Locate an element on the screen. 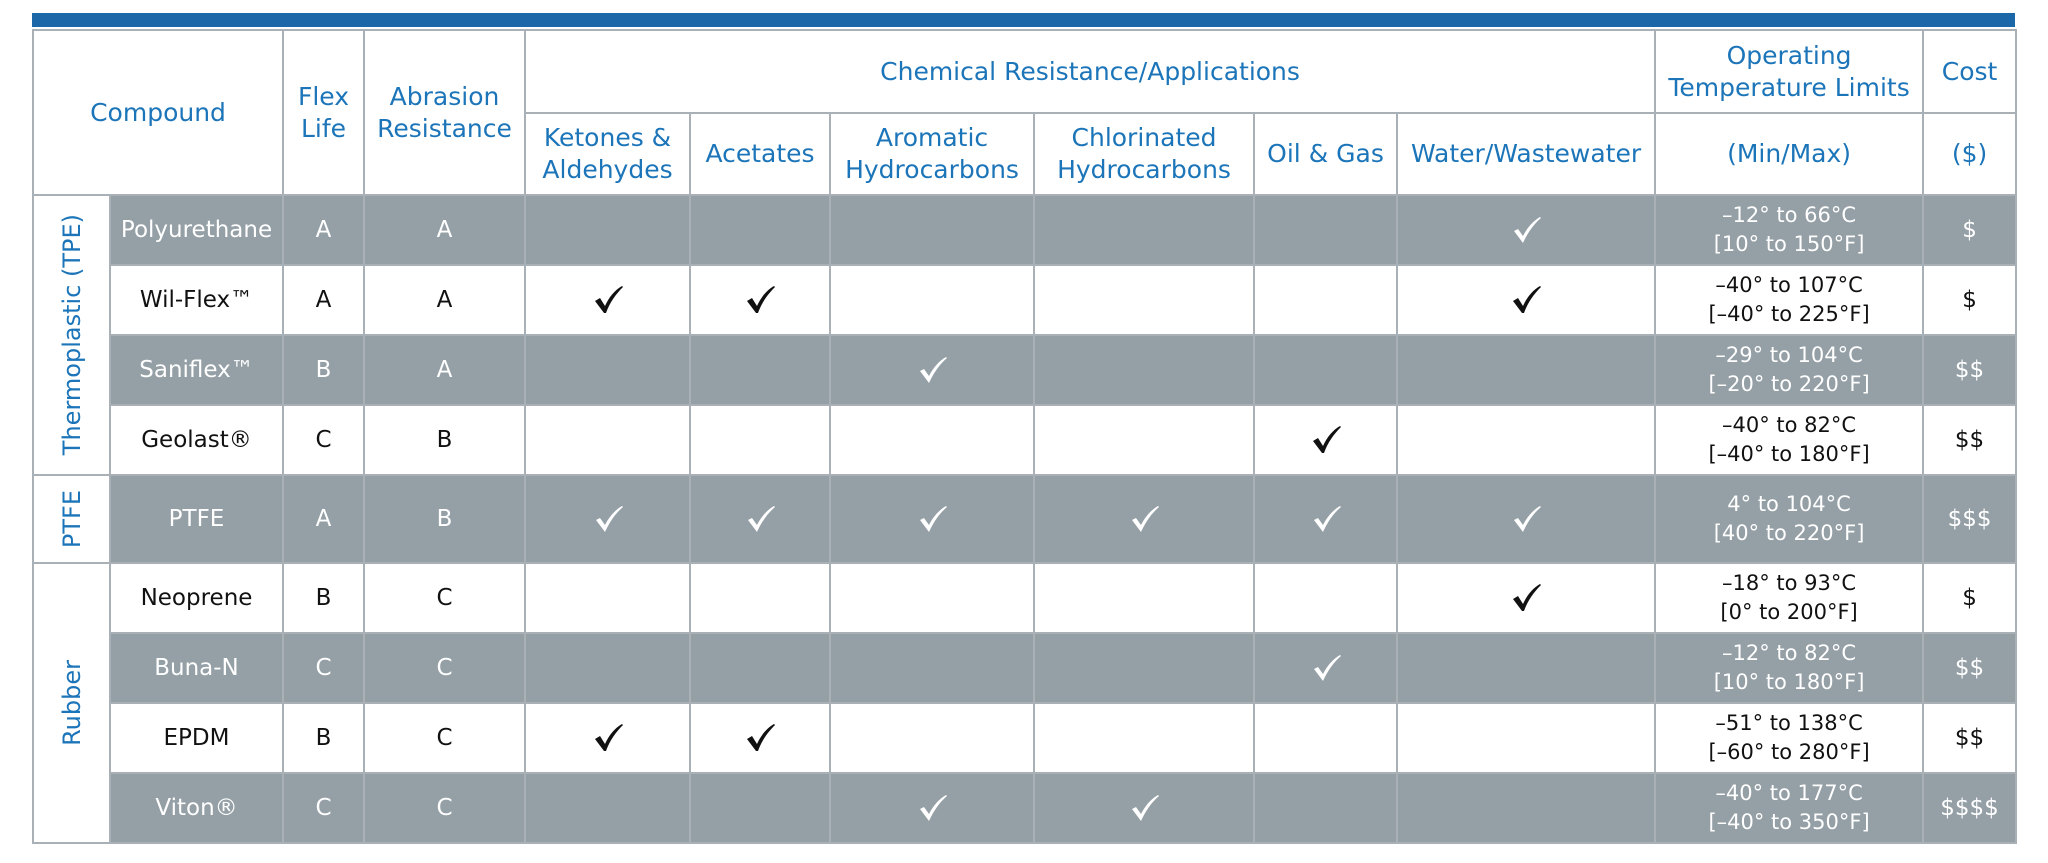 The height and width of the screenshot is (863, 2048). temp-c: 4° to 104°C is located at coordinates (1789, 504).